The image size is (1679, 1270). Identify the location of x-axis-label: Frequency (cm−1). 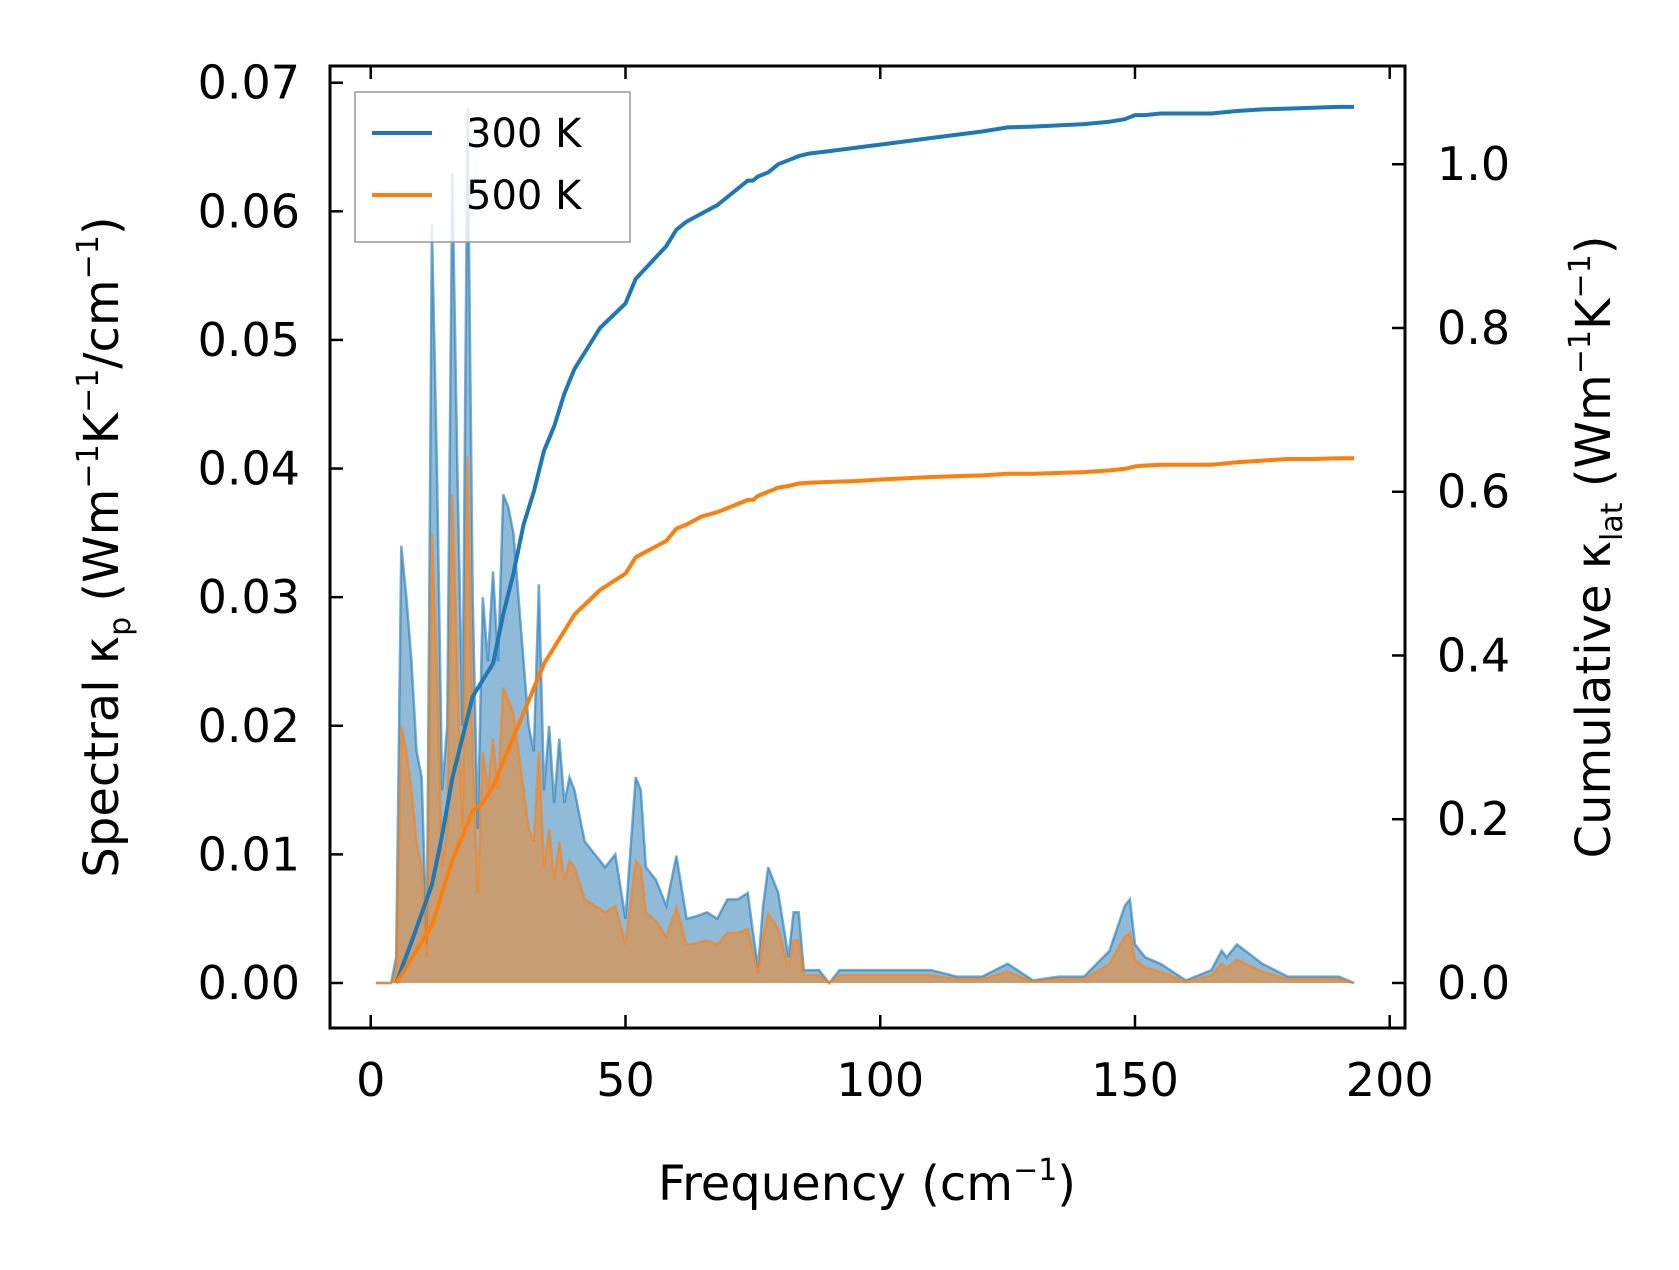
(867, 1182).